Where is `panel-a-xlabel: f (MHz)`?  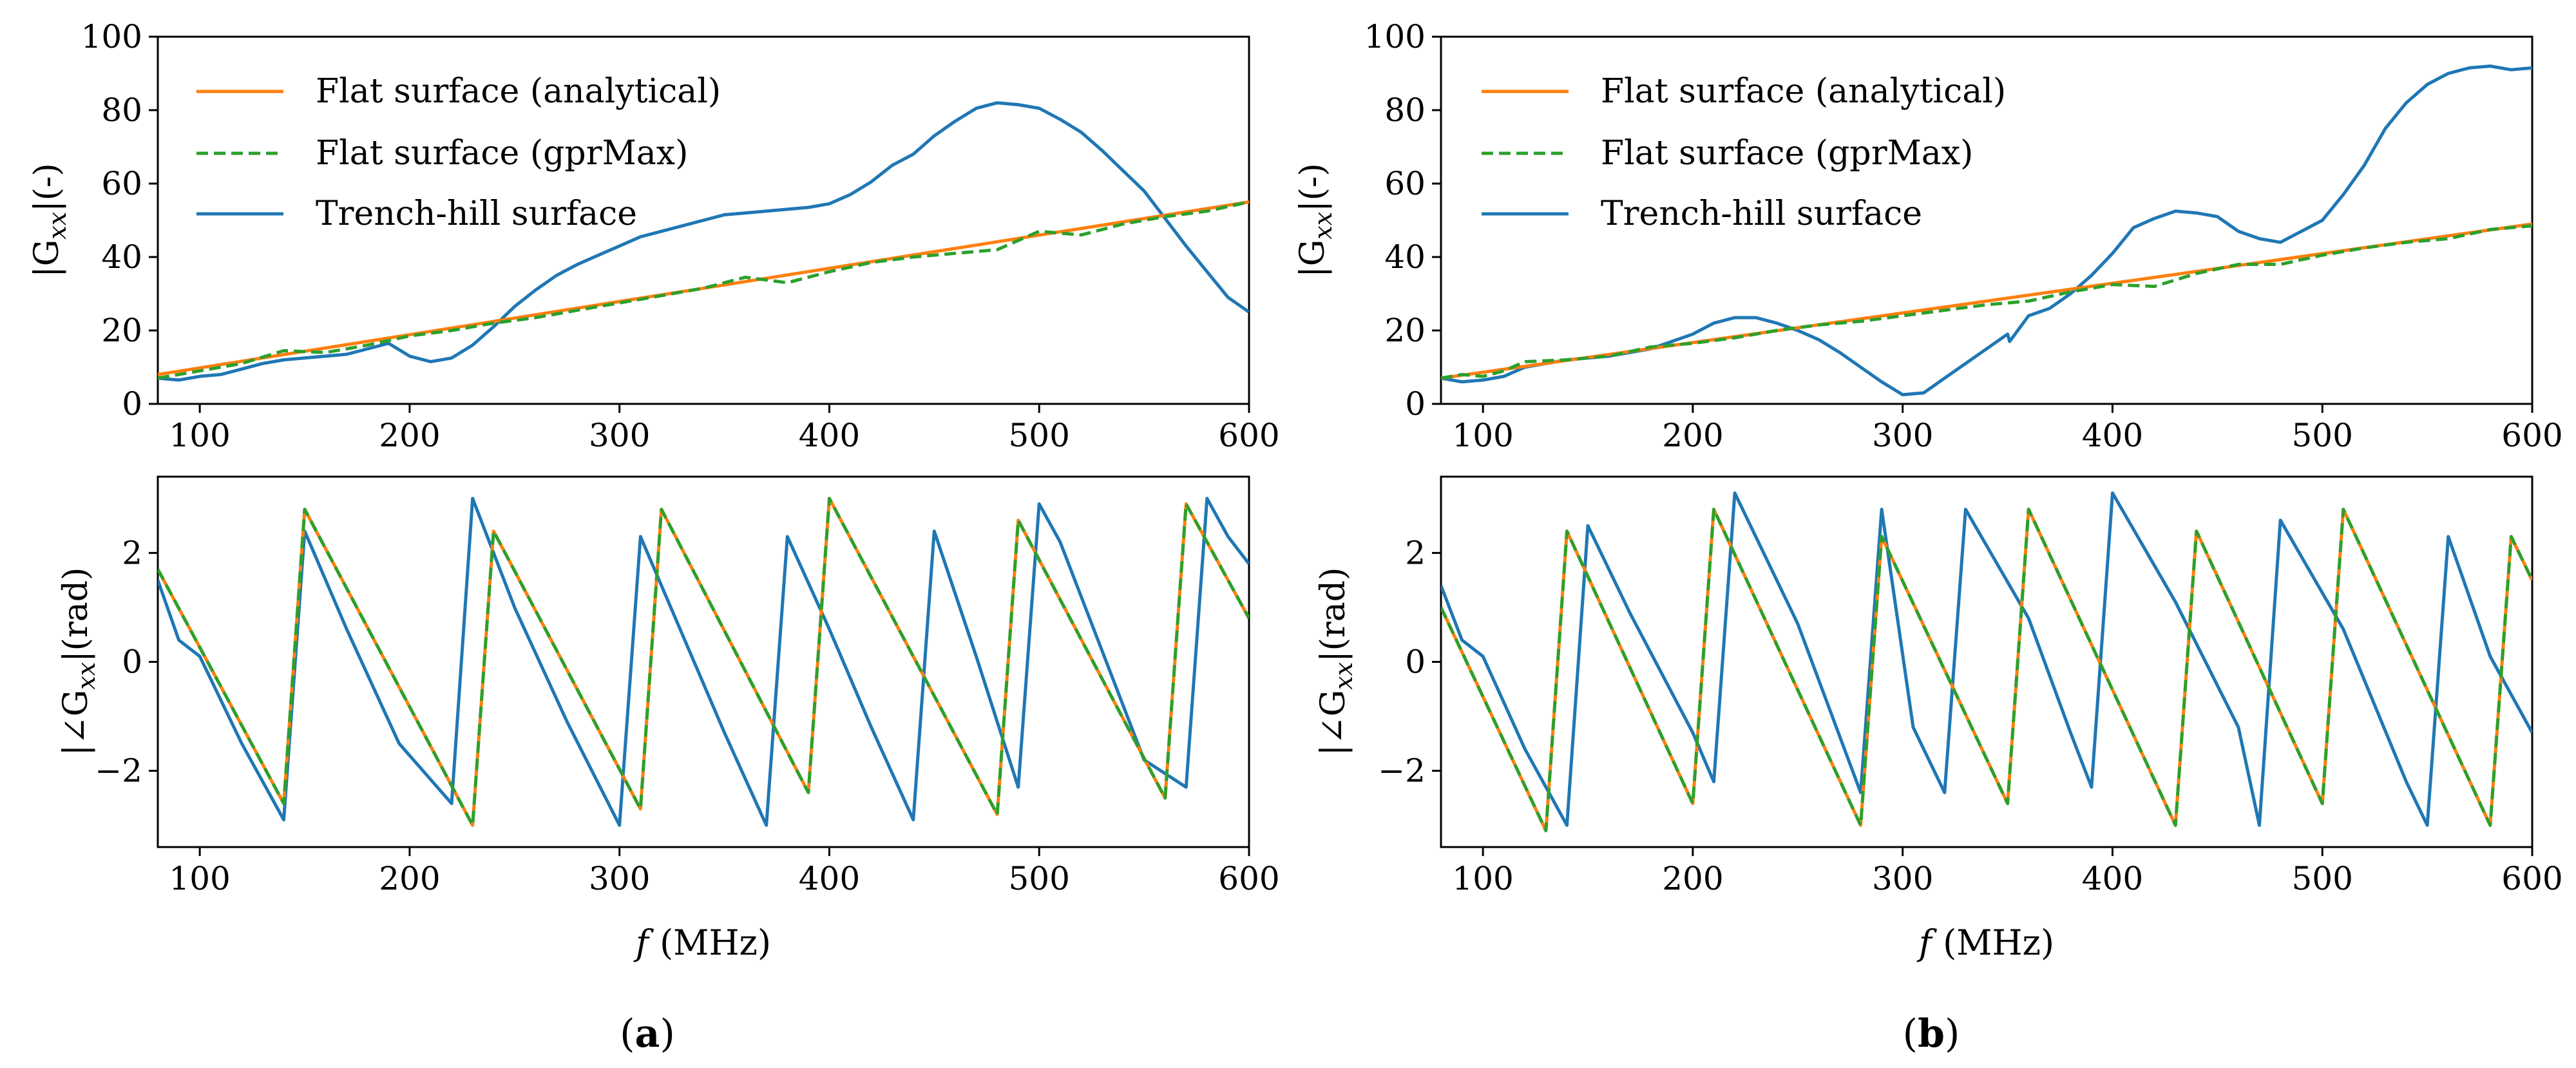 panel-a-xlabel: f (MHz) is located at coordinates (702, 942).